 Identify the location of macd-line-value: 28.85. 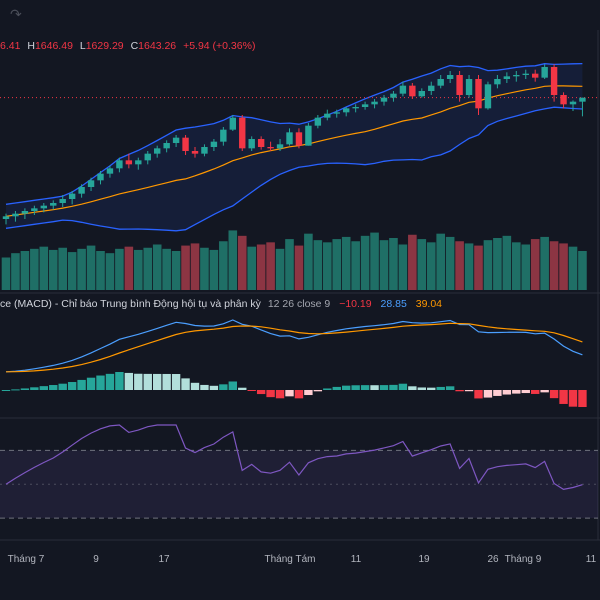
(393, 304).